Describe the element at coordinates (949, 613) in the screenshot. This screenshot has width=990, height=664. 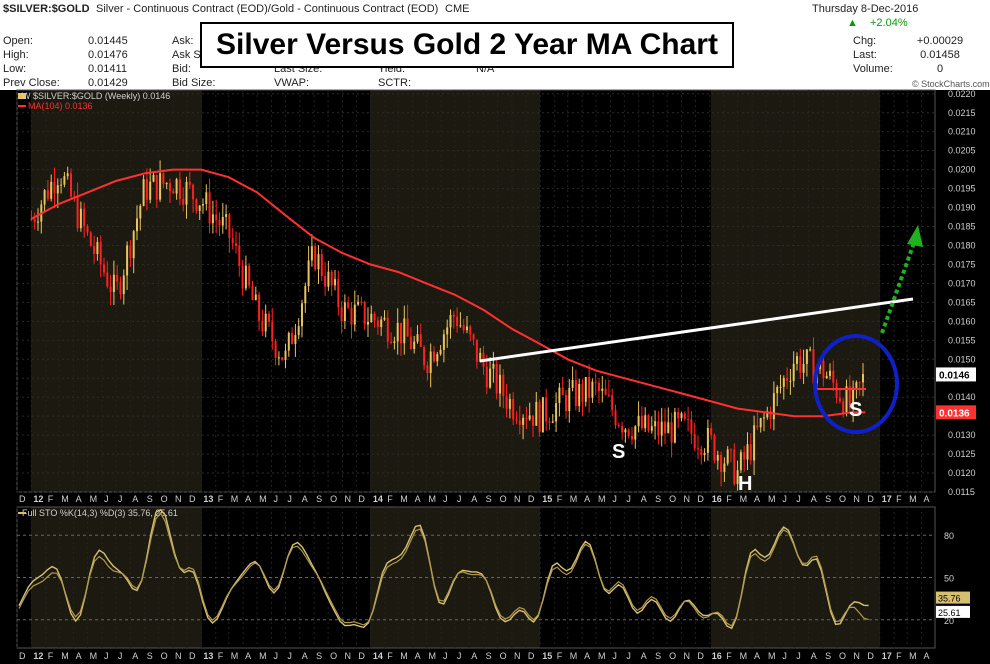
I see `stoch-last-label: 25.61` at that location.